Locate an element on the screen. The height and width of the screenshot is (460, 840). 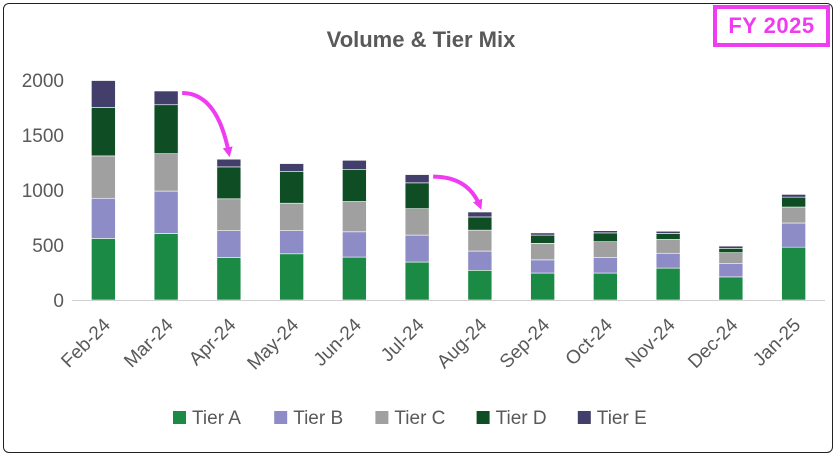
fiscal-year-badge: FY 2025 is located at coordinates (771, 26).